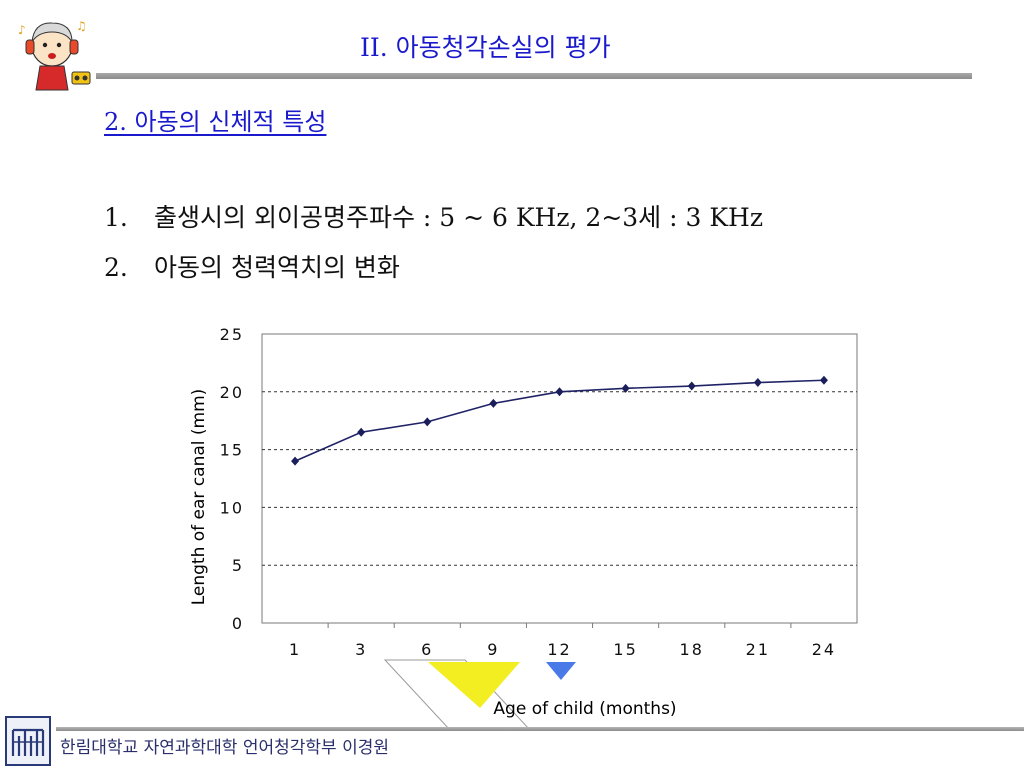 The height and width of the screenshot is (768, 1024). I want to click on list-item: 1. 출생시의 외이공명주파수 : 5 ~ 6 KHz, 2~3세 : 3 KHz, so click(433, 216).